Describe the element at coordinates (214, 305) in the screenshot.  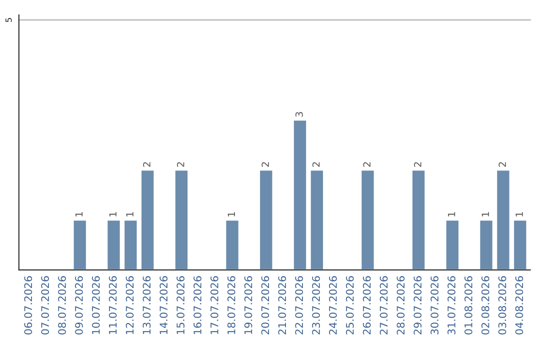
I see `x-tick-label: 17.07.2026` at that location.